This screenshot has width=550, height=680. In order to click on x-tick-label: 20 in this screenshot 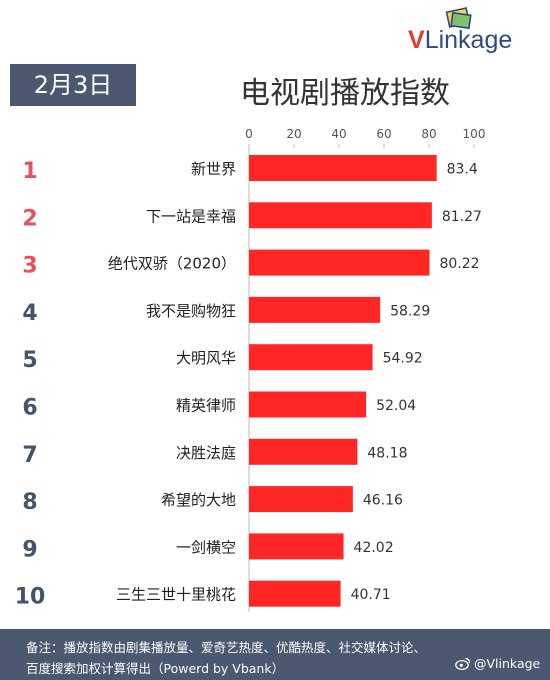, I will do `click(293, 134)`.